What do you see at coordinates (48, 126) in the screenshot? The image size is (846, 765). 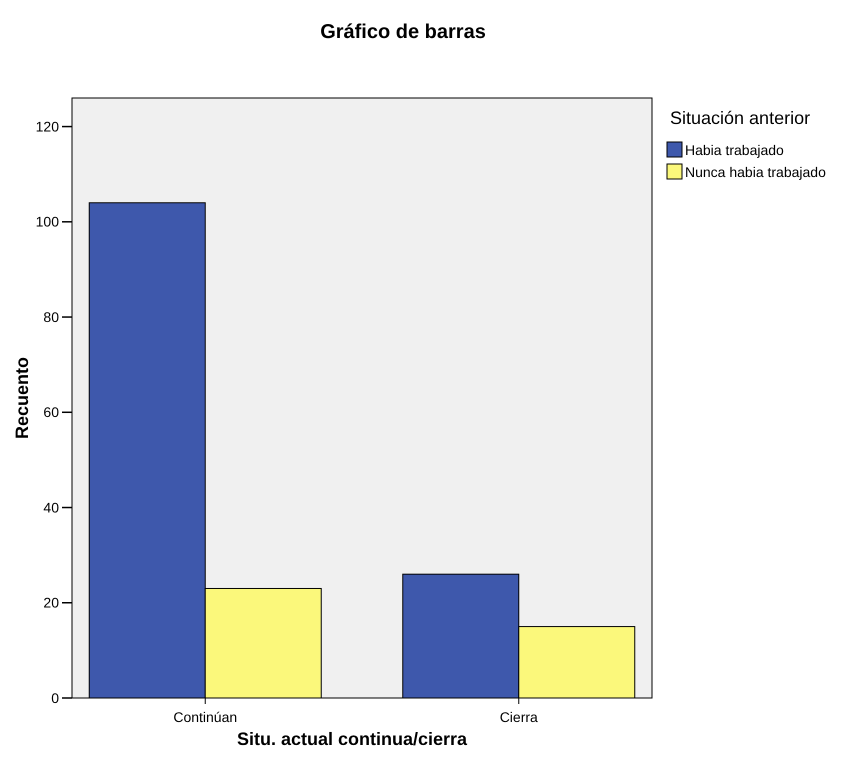 I see `y-tick-label: 120` at bounding box center [48, 126].